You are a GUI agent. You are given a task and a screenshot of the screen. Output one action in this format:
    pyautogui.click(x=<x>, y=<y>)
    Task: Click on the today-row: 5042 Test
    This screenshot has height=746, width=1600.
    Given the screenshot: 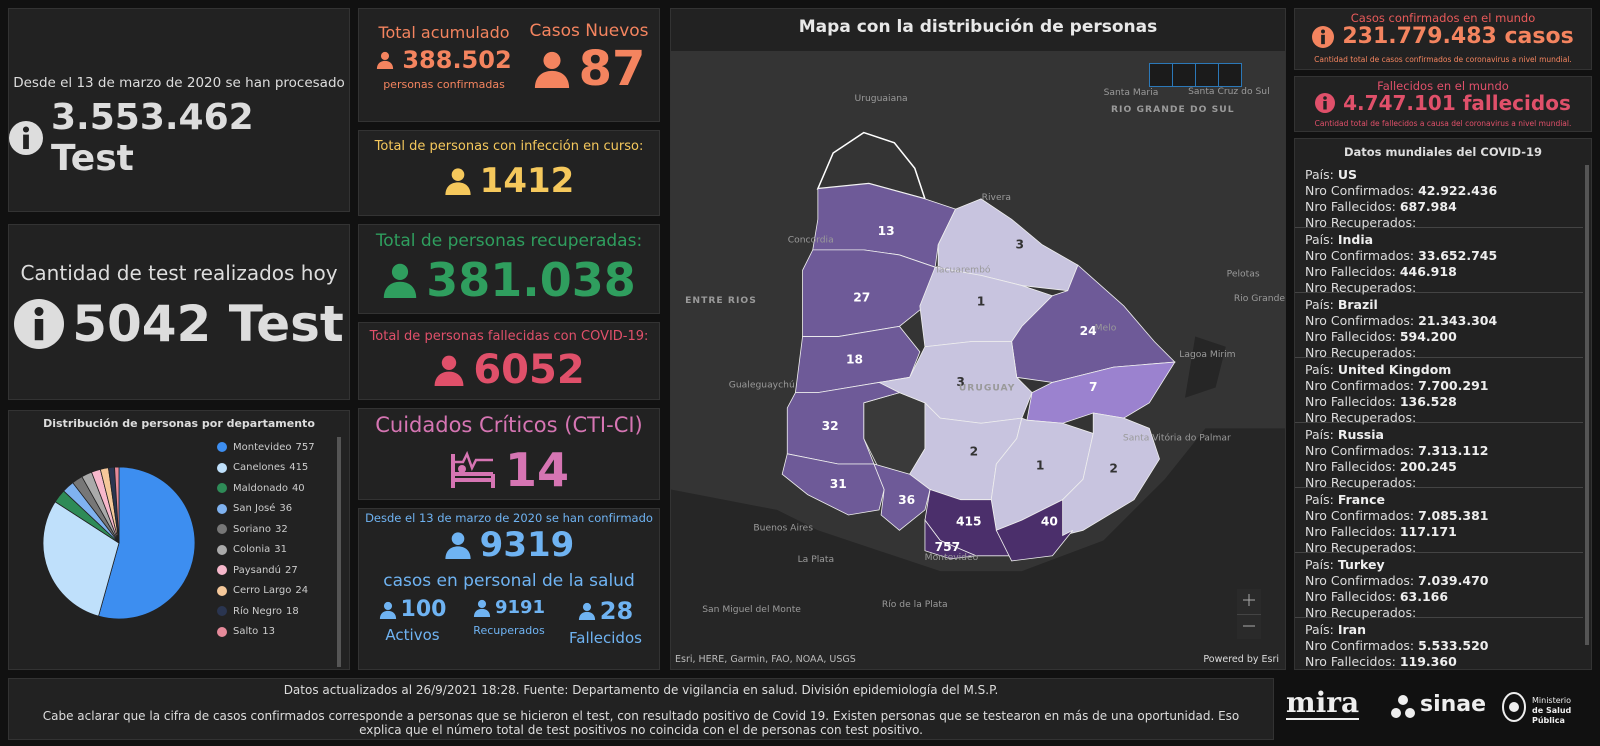 What is the action you would take?
    pyautogui.click(x=179, y=324)
    